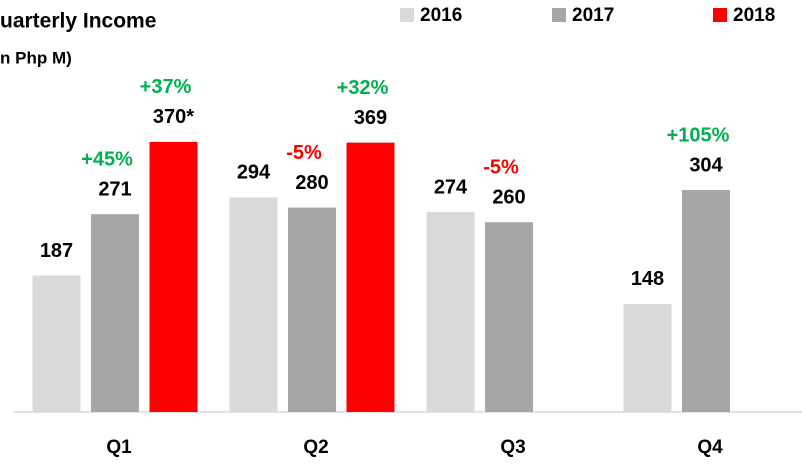  Describe the element at coordinates (710, 447) in the screenshot. I see `x-tick-label: Q4` at that location.